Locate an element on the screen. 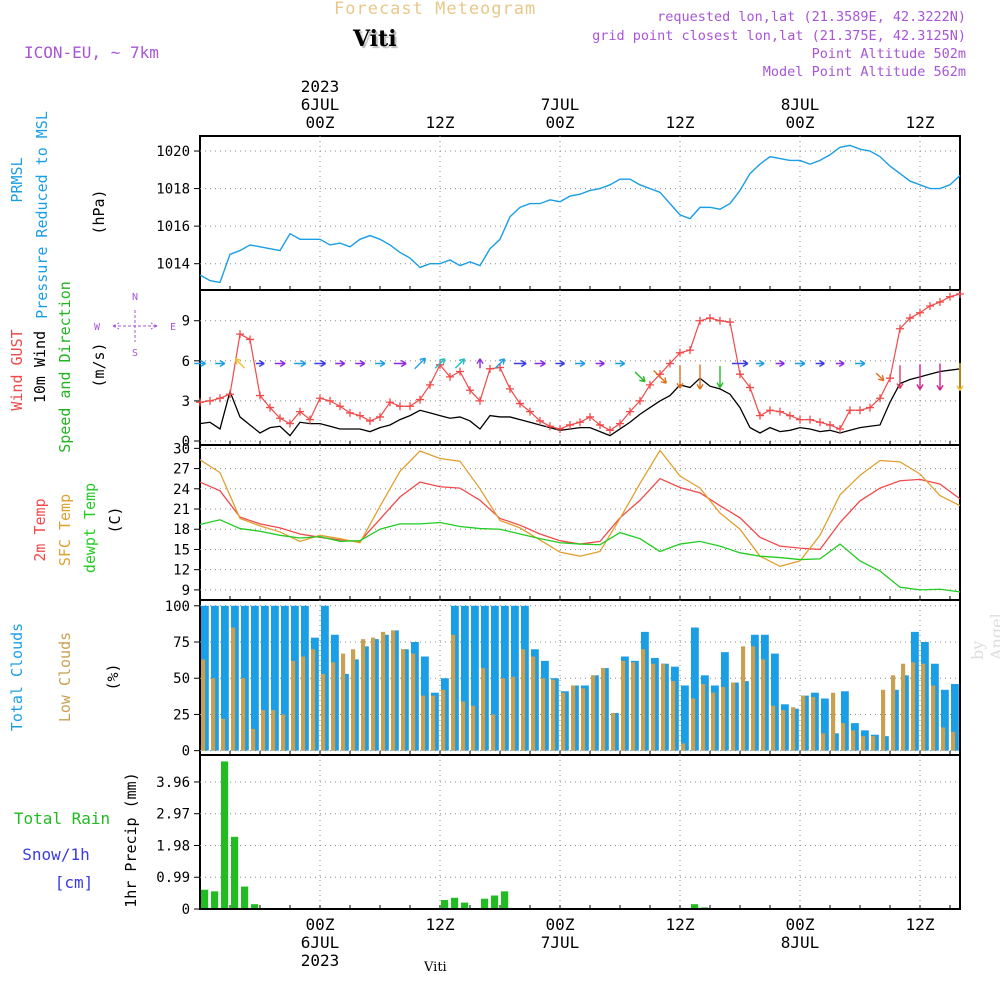 This screenshot has width=1000, height=1000. bottom-time-label: 00Z is located at coordinates (320, 924).